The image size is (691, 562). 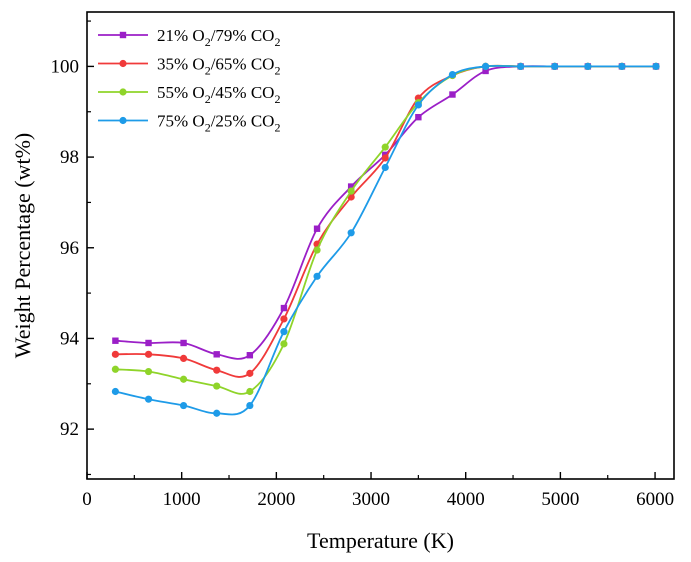 I want to click on x-tick-label: 6000, so click(x=655, y=499).